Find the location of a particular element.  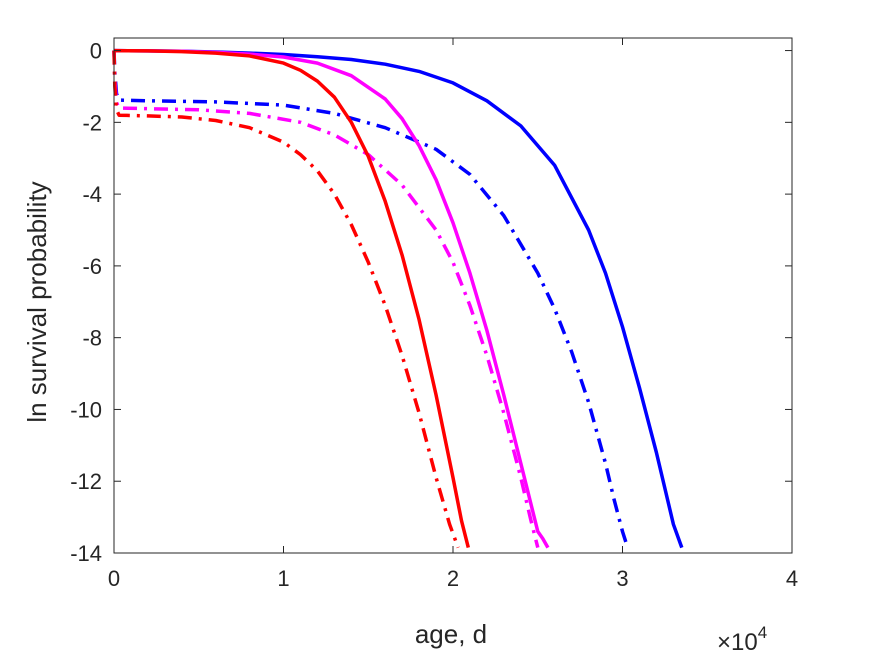

y-tick-label: -8 is located at coordinates (92, 338).